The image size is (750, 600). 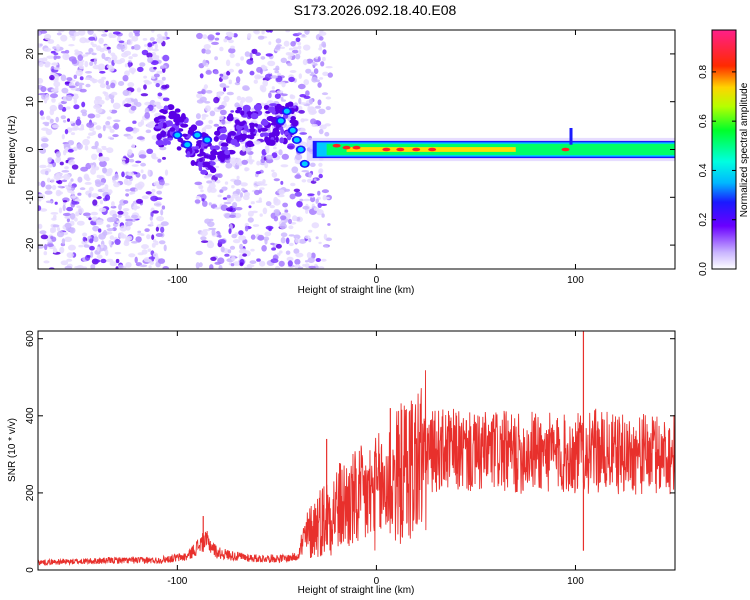 I want to click on colorbar-label: Normalized spectral amplitude, so click(x=744, y=149).